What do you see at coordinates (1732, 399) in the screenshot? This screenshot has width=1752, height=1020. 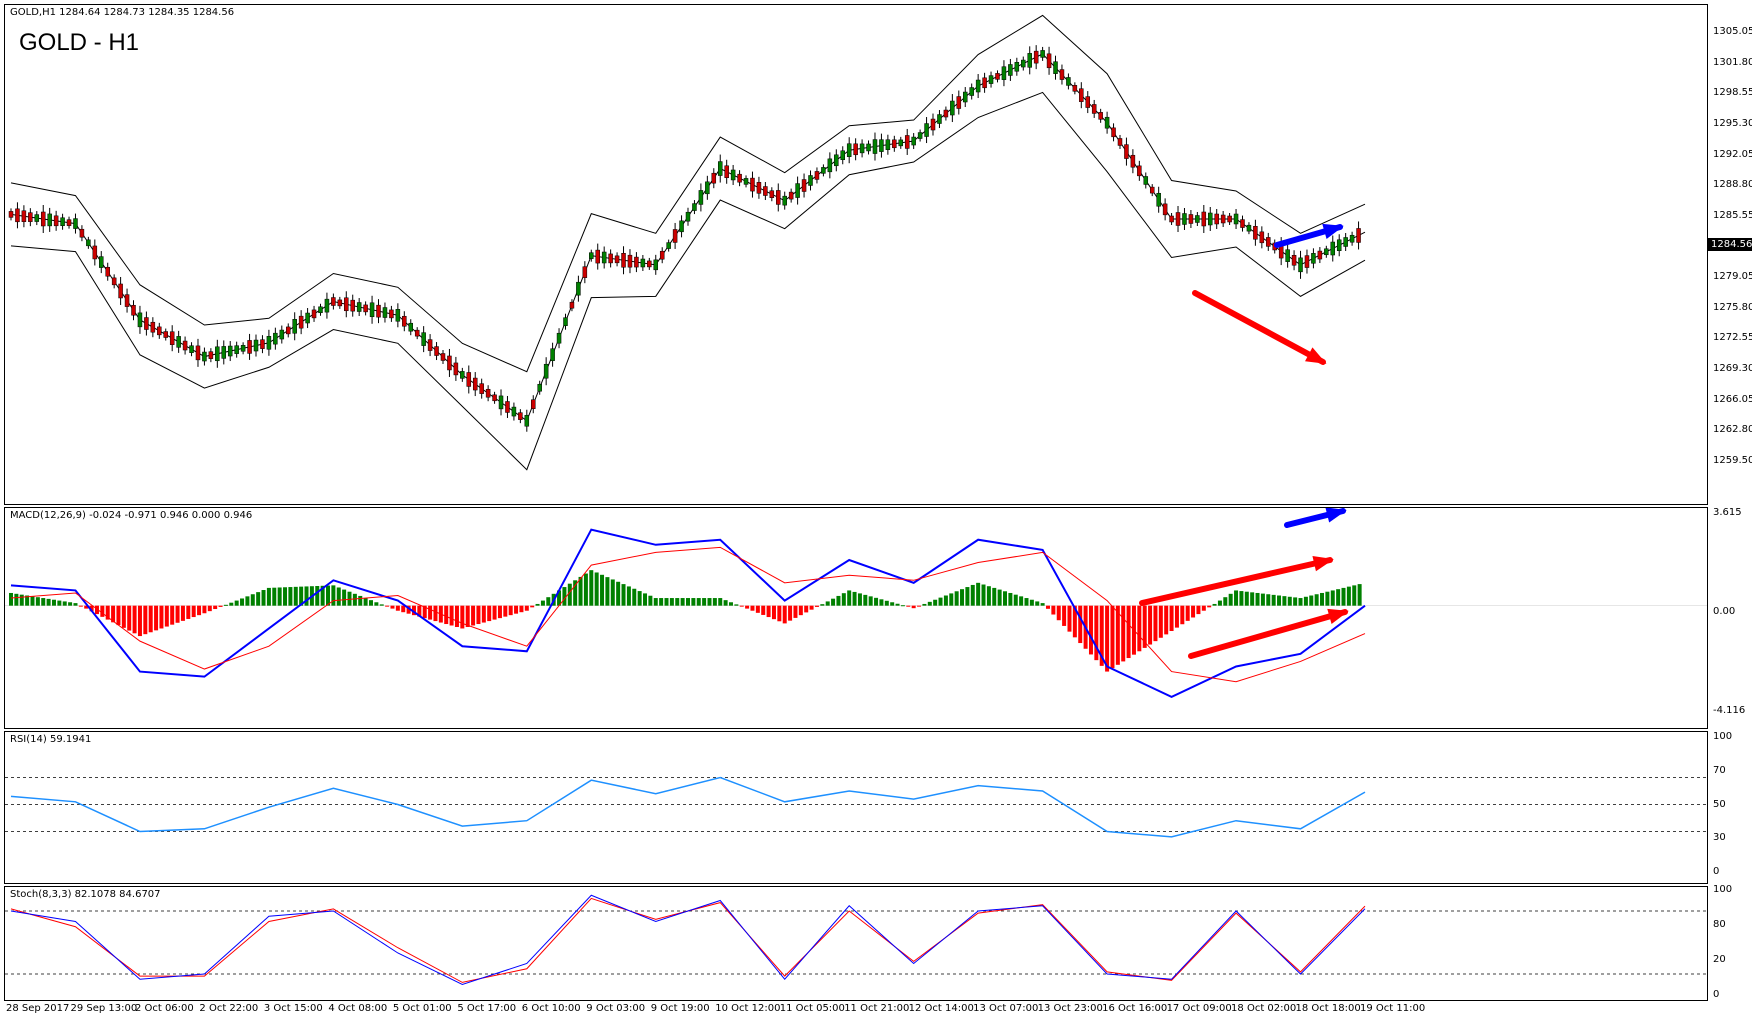 I see `price-tick: 1266.05` at bounding box center [1732, 399].